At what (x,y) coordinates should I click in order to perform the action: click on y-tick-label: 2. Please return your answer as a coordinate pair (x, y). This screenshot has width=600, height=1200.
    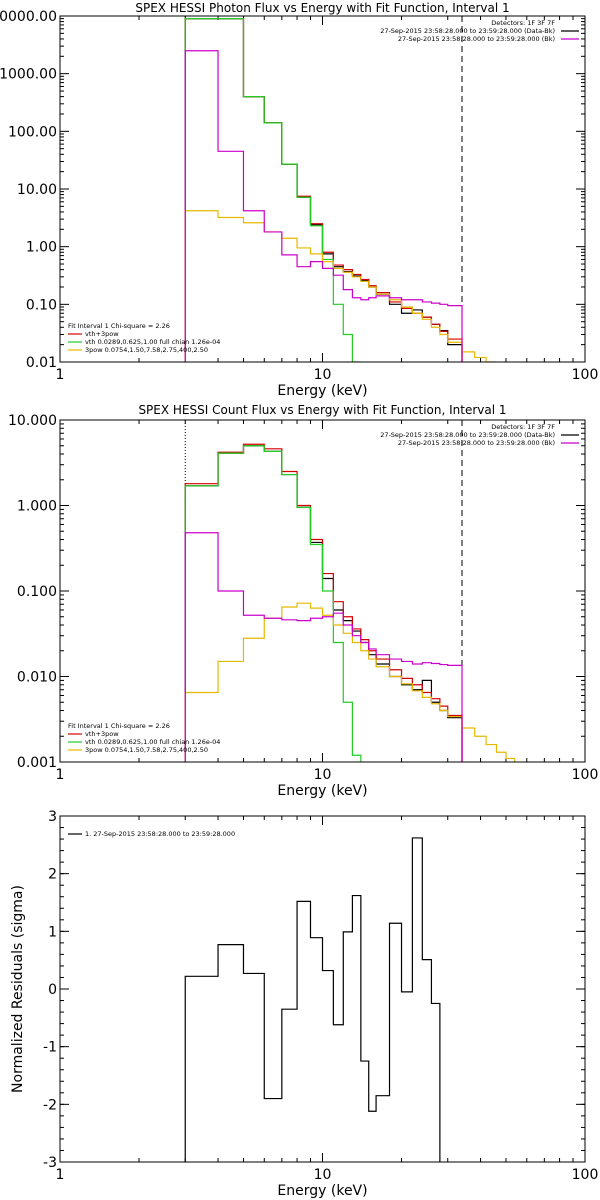
    Looking at the image, I should click on (52, 875).